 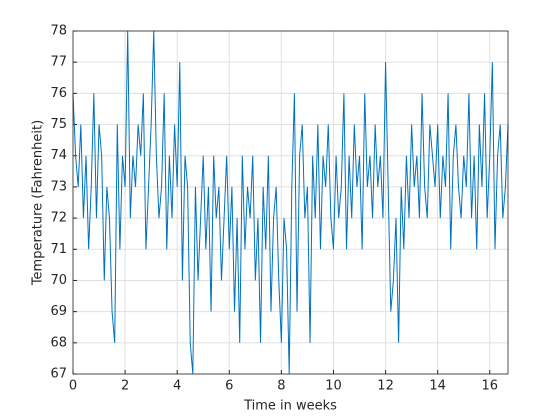 What do you see at coordinates (58, 186) in the screenshot?
I see `y-tick-label: 73` at bounding box center [58, 186].